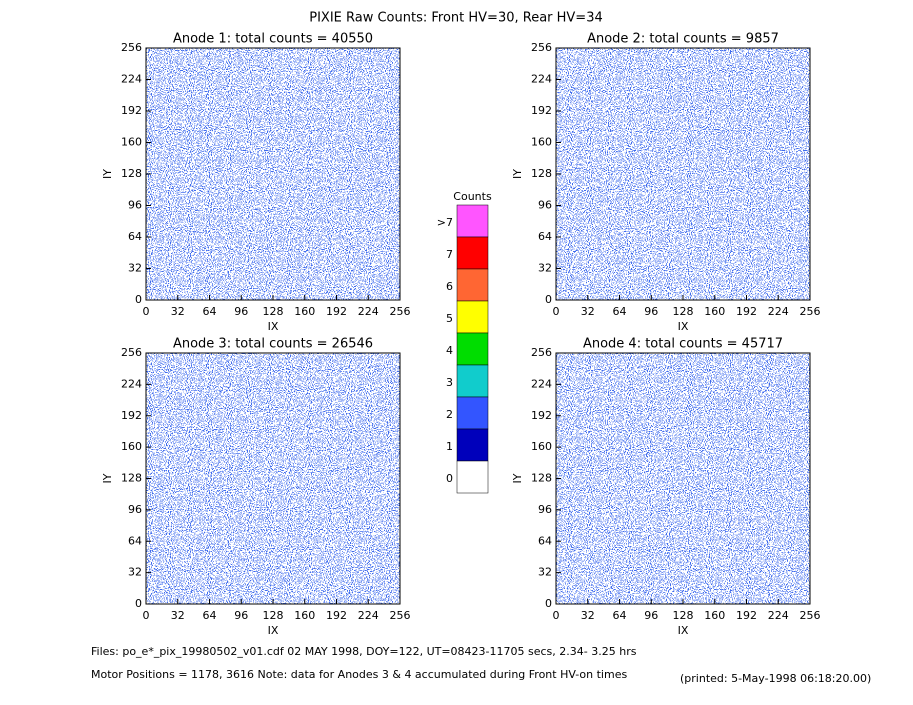 The height and width of the screenshot is (705, 913). What do you see at coordinates (775, 678) in the screenshot?
I see `footer-printed: (printed: 5-May-1998 06:18:20.00)` at bounding box center [775, 678].